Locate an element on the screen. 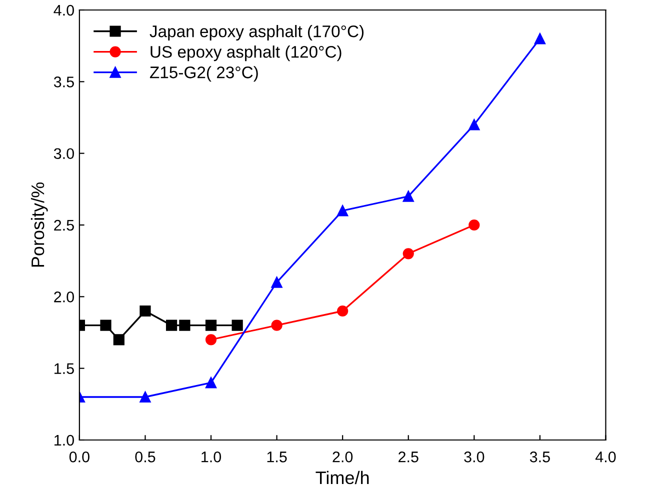  x-tick-label: 0.5 is located at coordinates (145, 457).